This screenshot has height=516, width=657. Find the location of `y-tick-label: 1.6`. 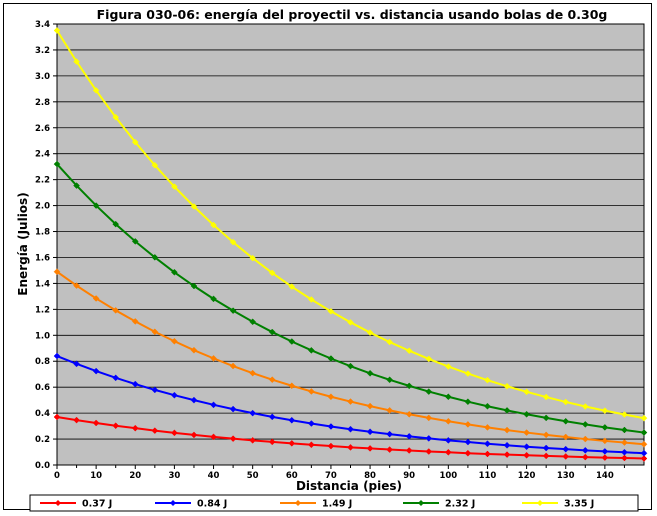

y-tick-label: 1.6 is located at coordinates (42, 258).